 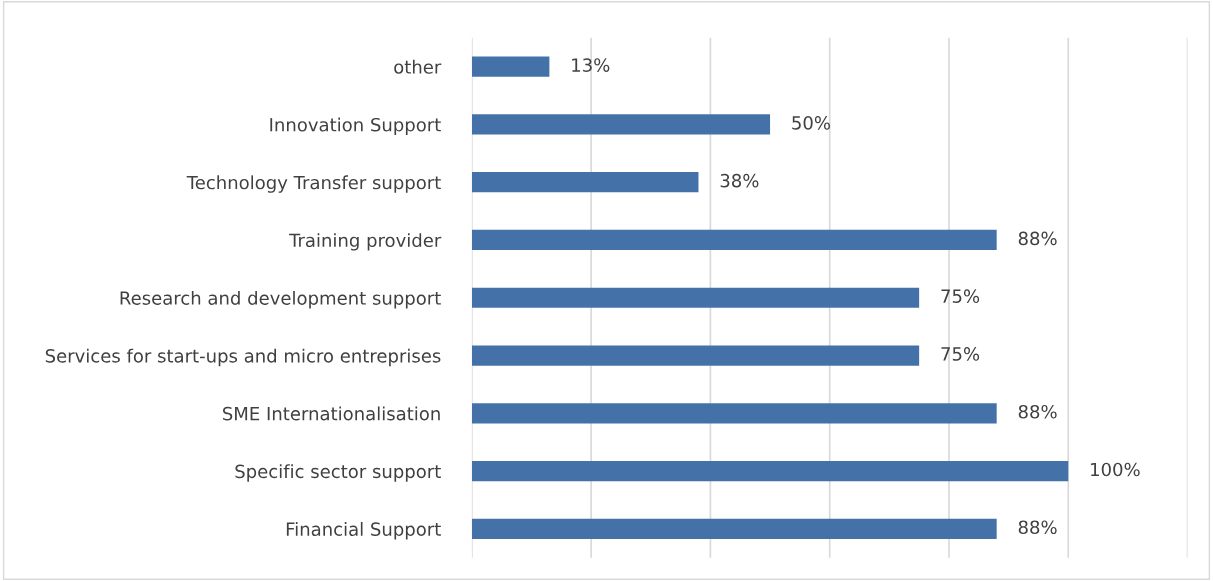 I want to click on y-tick-label: other, so click(x=418, y=66).